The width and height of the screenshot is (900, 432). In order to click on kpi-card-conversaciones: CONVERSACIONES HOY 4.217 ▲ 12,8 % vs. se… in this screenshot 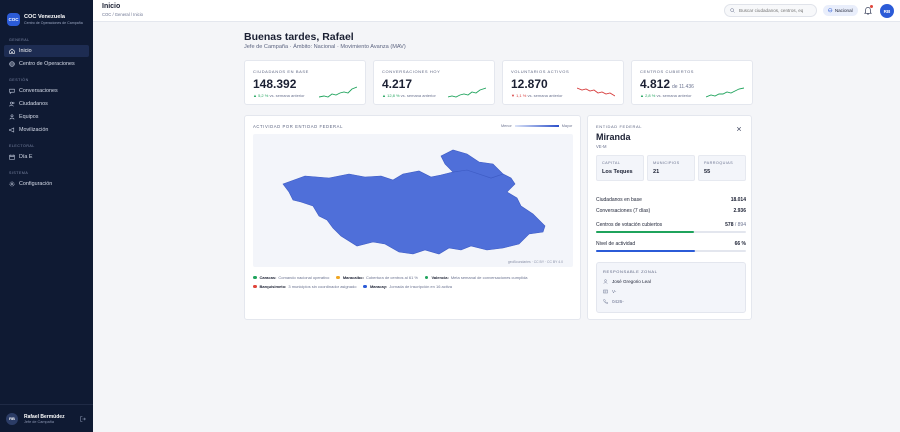, I will do `click(434, 82)`.